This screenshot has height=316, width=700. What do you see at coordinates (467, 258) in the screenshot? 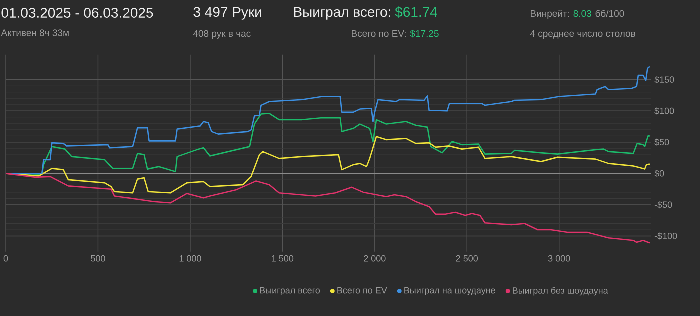
I see `x-tick-label: 2 500` at bounding box center [467, 258].